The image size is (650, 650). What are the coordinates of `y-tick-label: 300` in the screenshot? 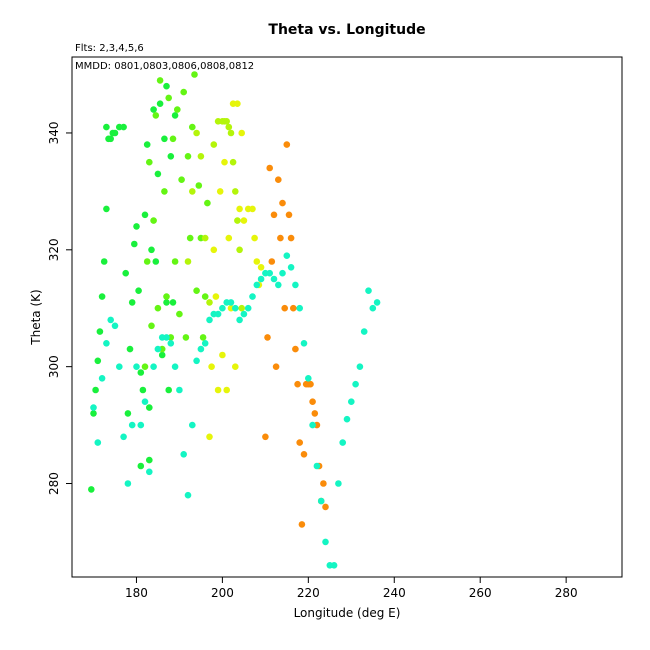 It's located at (54, 366).